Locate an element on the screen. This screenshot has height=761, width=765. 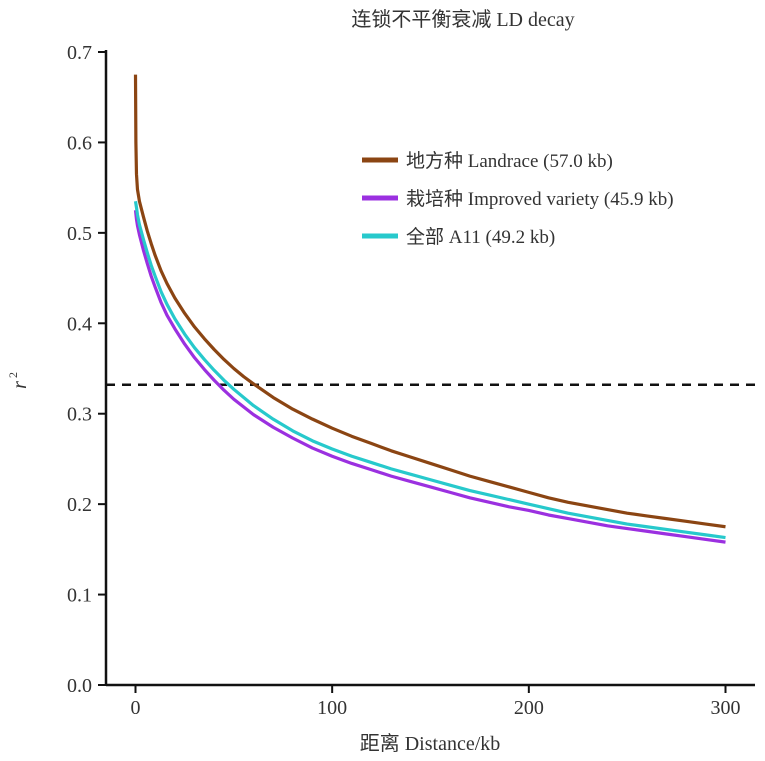
x-tick-label: 200 is located at coordinates (529, 708).